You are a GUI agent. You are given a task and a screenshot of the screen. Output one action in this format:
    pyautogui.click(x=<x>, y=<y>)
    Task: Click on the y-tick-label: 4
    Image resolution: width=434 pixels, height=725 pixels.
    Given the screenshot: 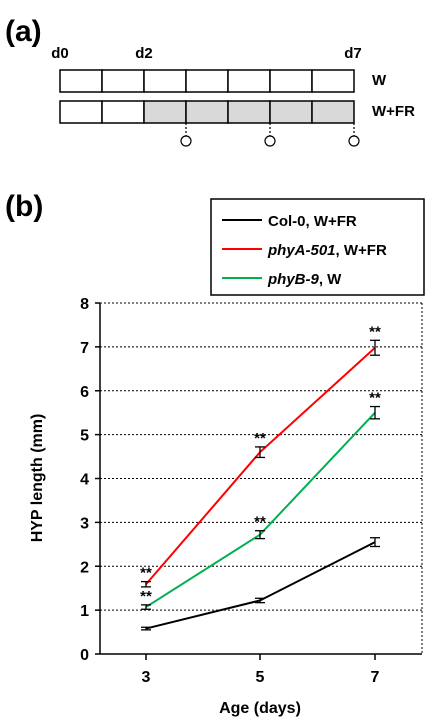 What is the action you would take?
    pyautogui.click(x=84, y=480)
    